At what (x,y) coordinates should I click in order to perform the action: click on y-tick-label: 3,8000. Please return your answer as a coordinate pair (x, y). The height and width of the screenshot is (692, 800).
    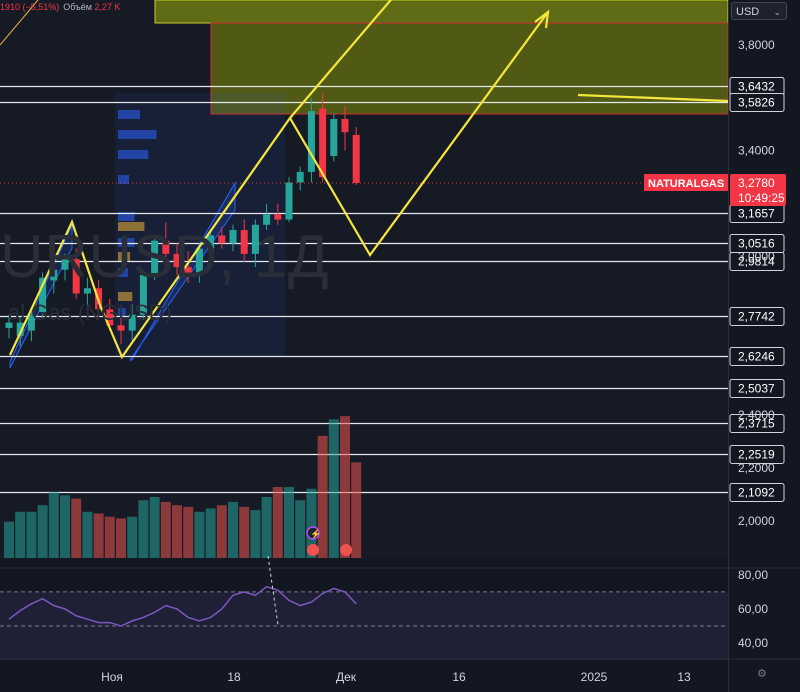
    Looking at the image, I should click on (756, 45).